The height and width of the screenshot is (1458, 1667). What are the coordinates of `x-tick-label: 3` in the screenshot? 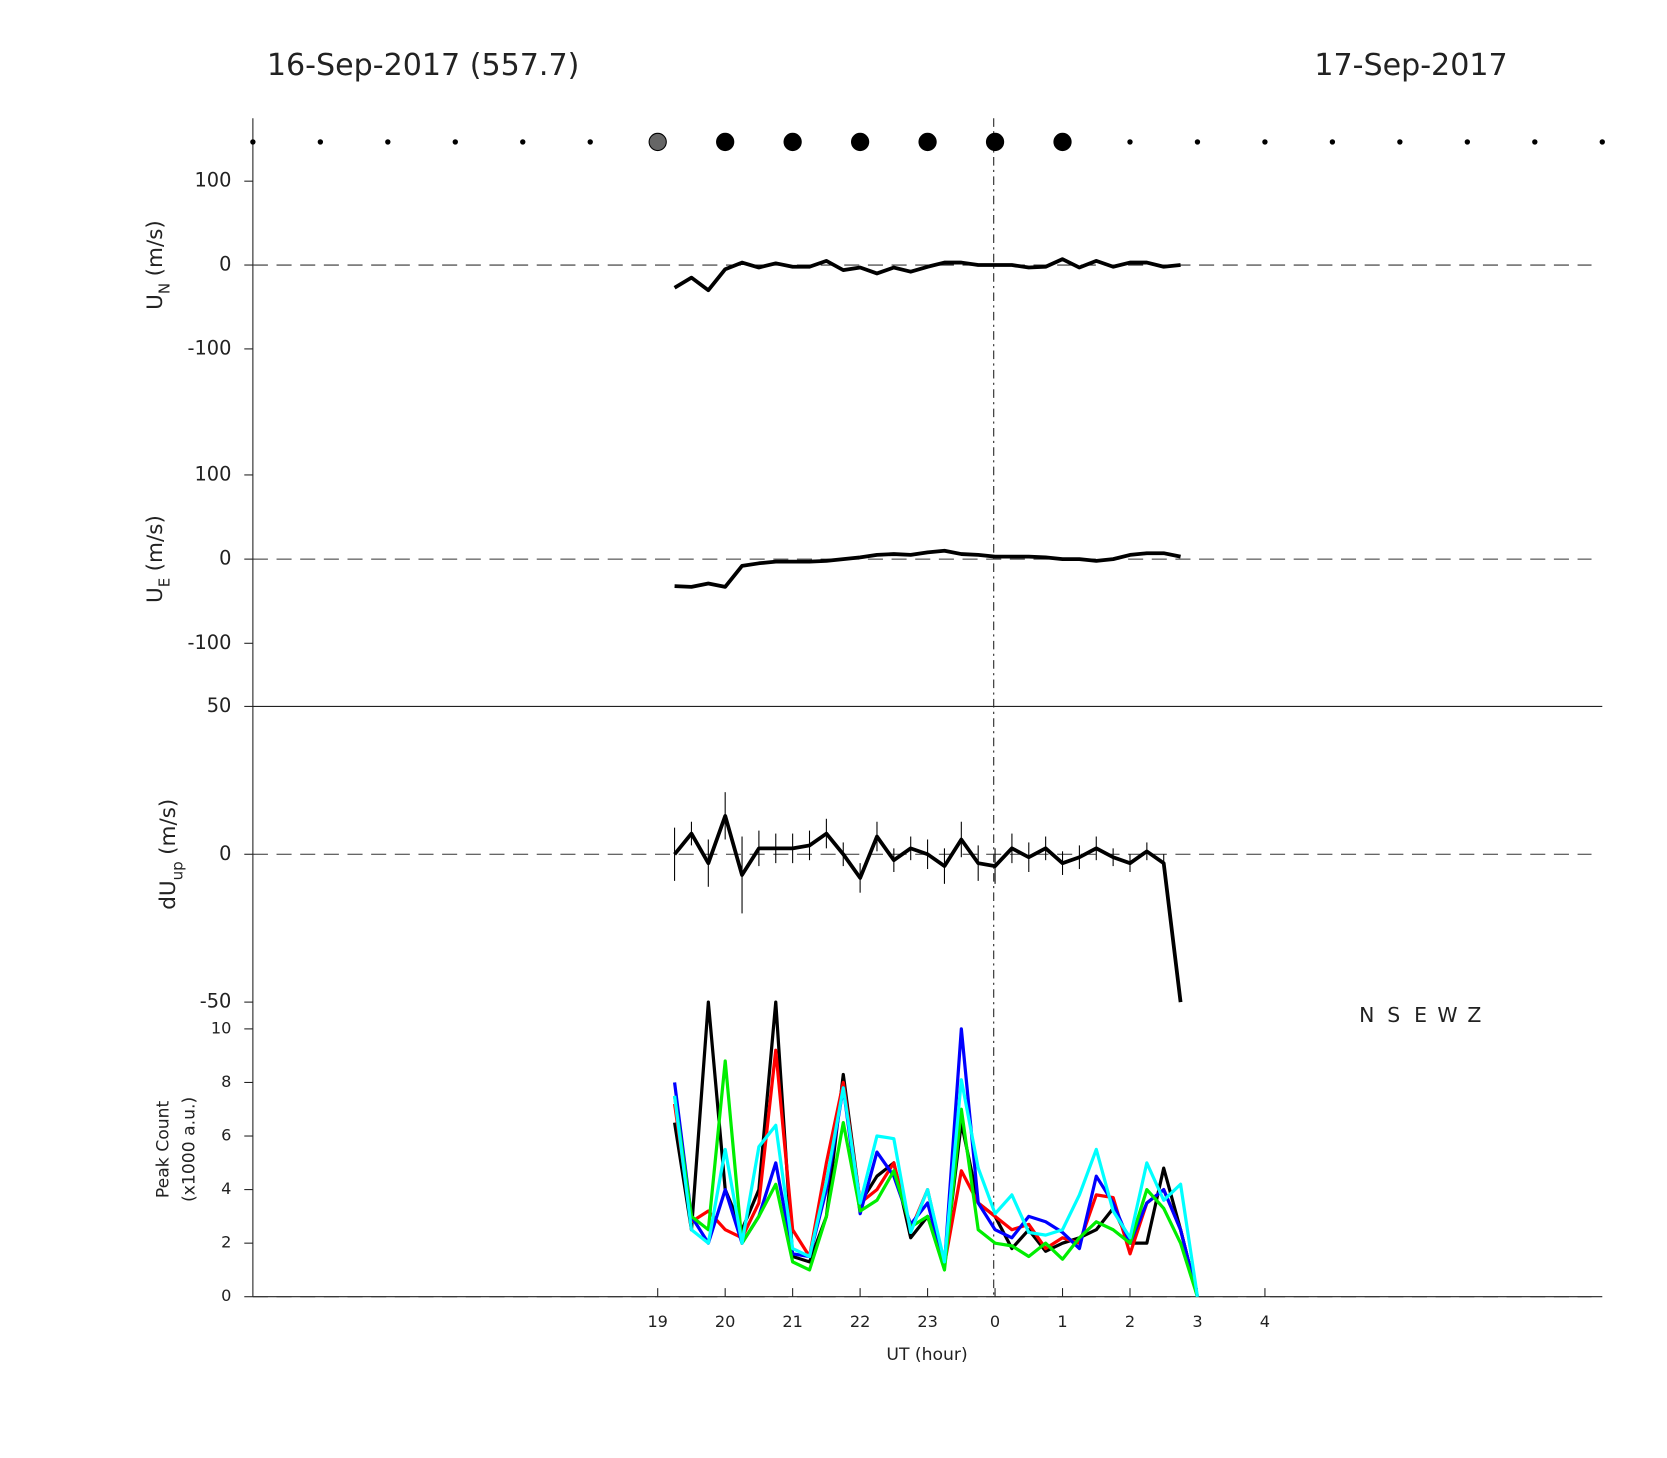 It's located at (1197, 1321).